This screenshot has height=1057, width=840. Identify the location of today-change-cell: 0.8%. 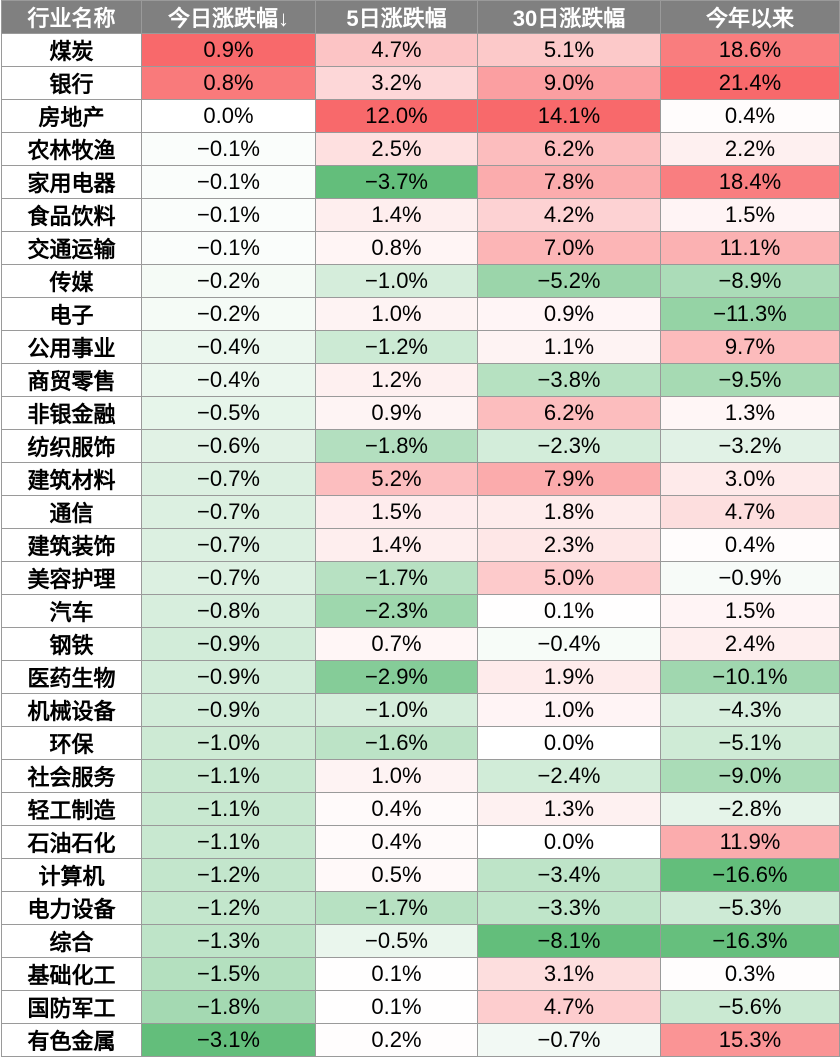
(228, 83).